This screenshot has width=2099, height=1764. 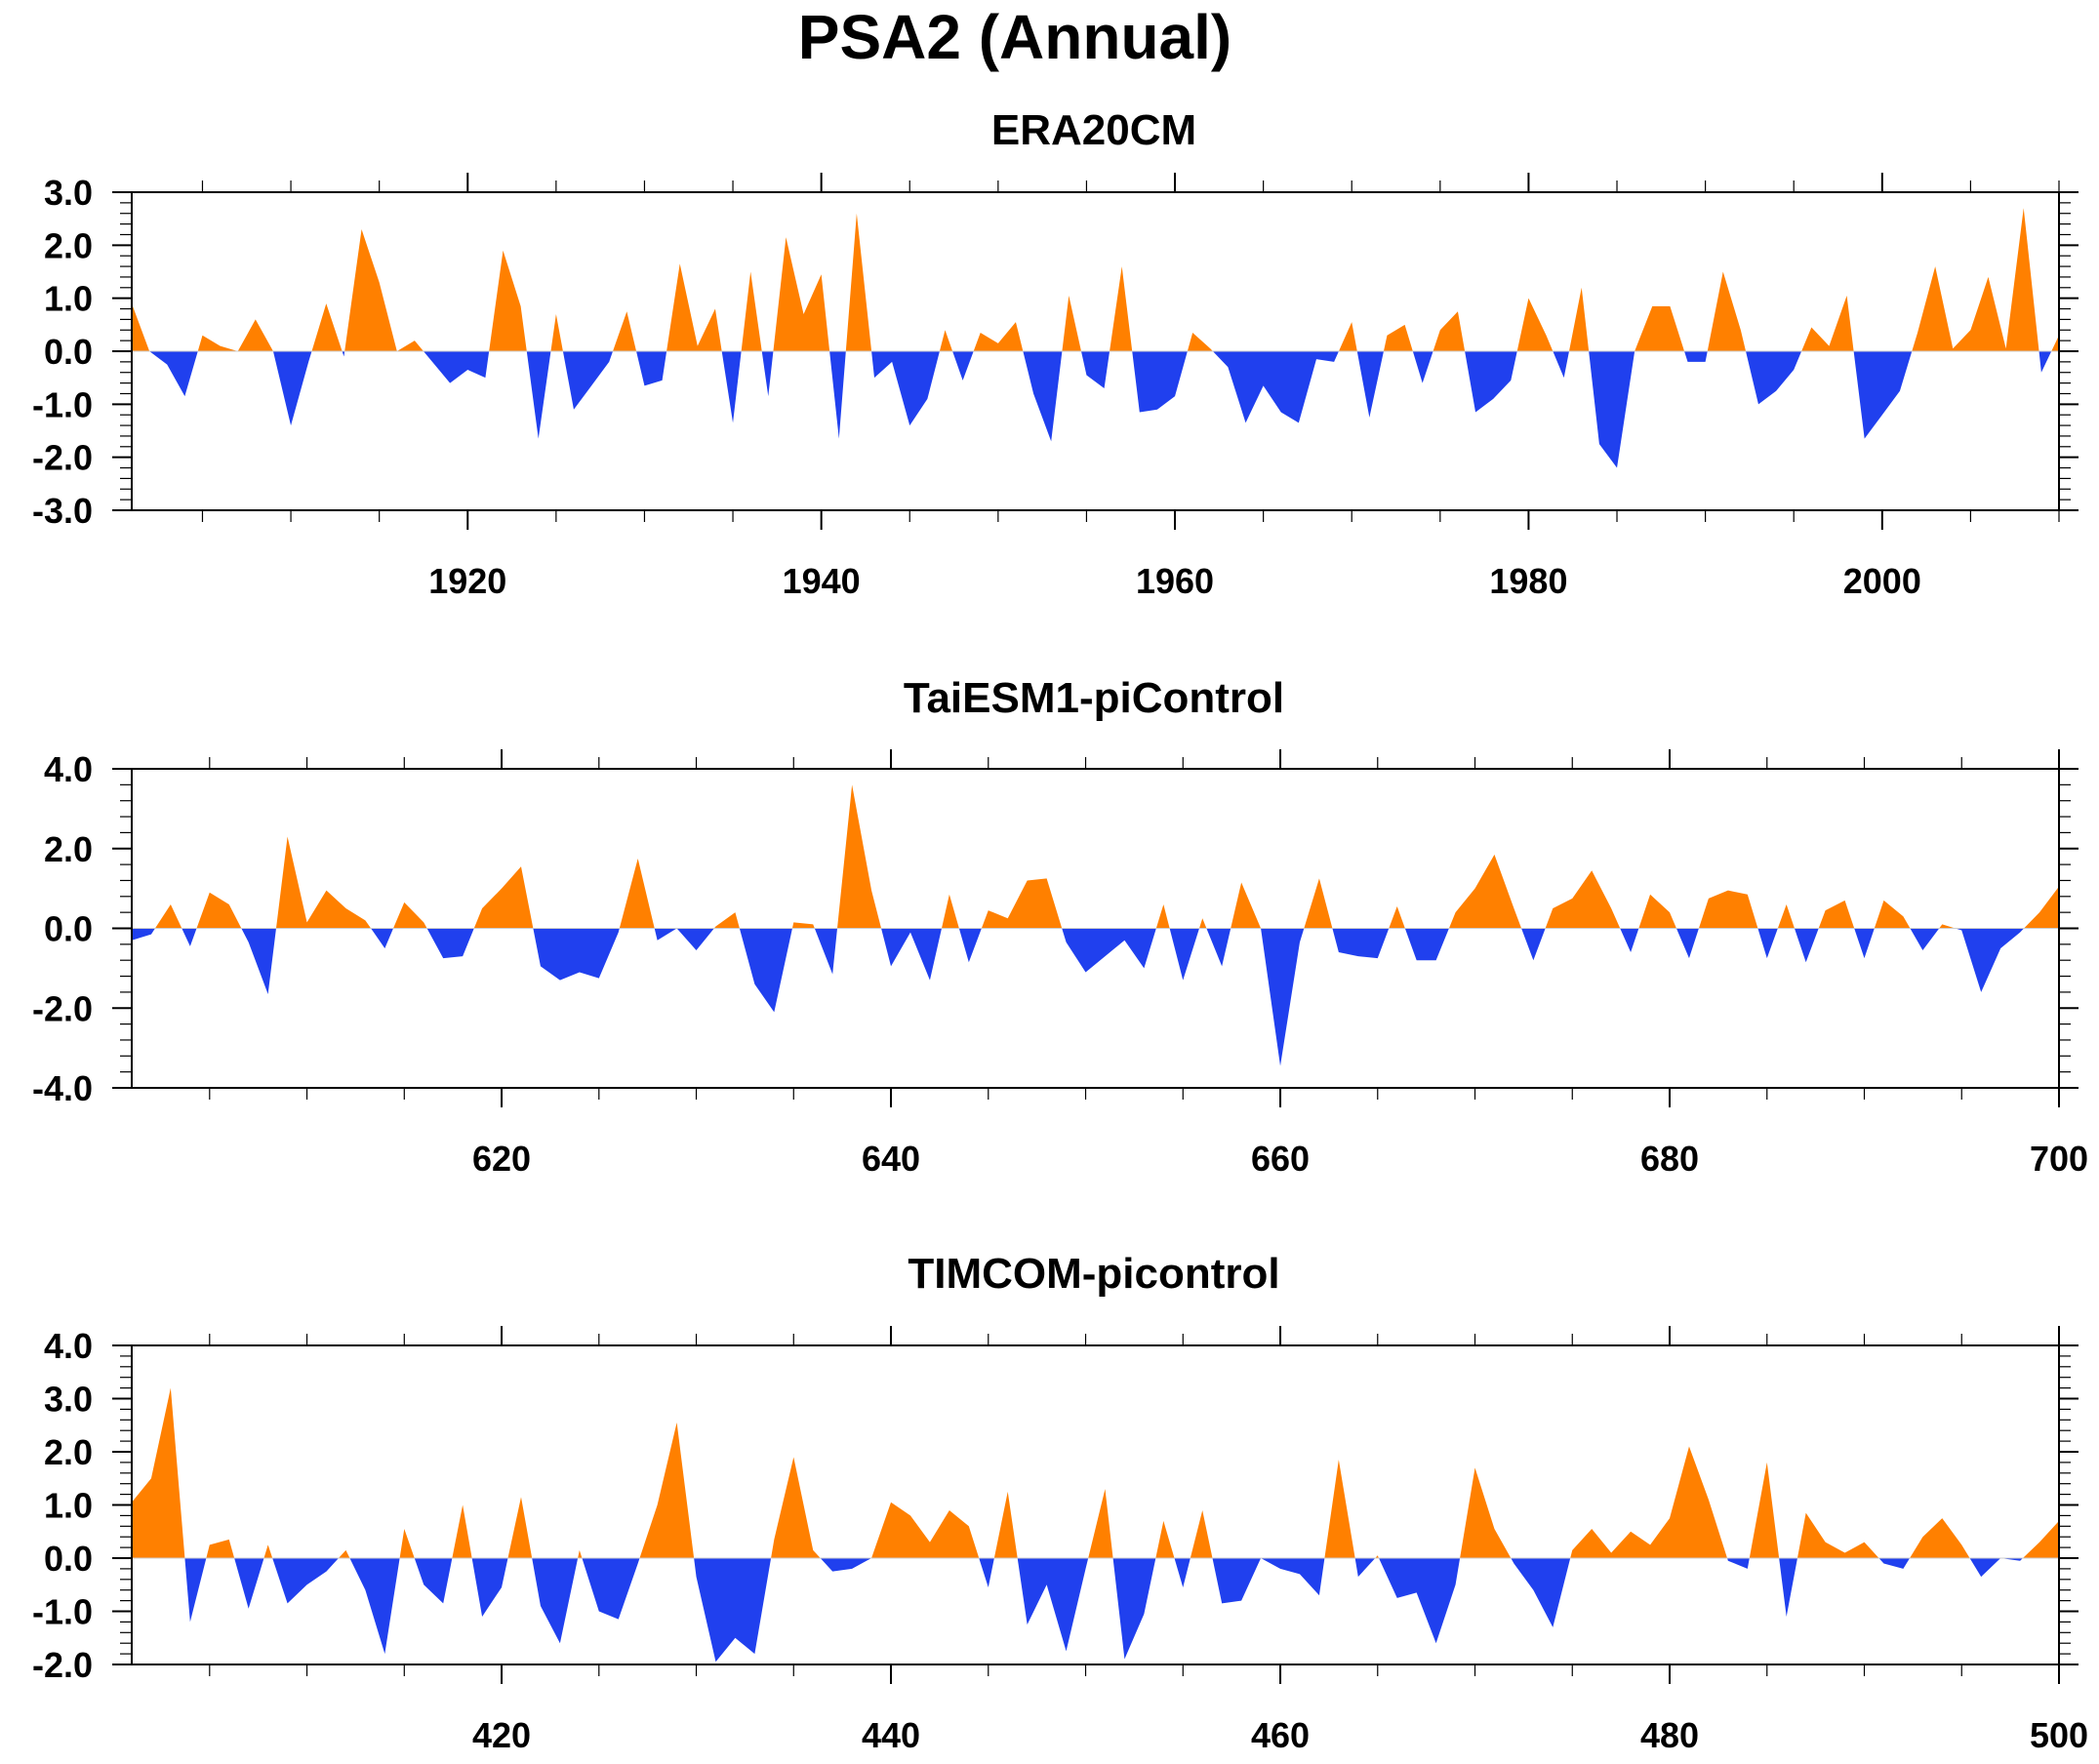 I want to click on x-tick-label: 640, so click(x=891, y=1159).